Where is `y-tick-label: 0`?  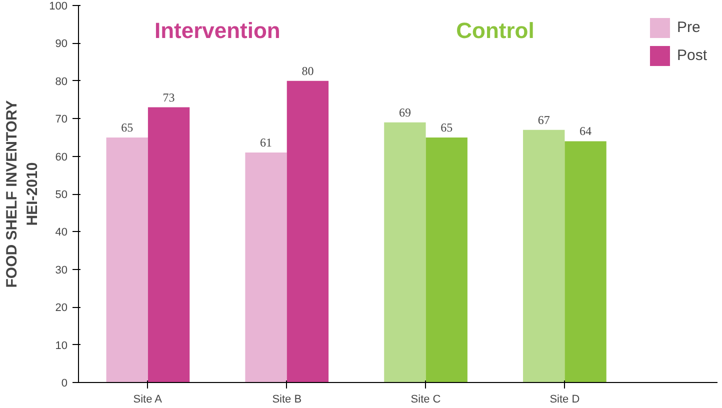 y-tick-label: 0 is located at coordinates (64, 384).